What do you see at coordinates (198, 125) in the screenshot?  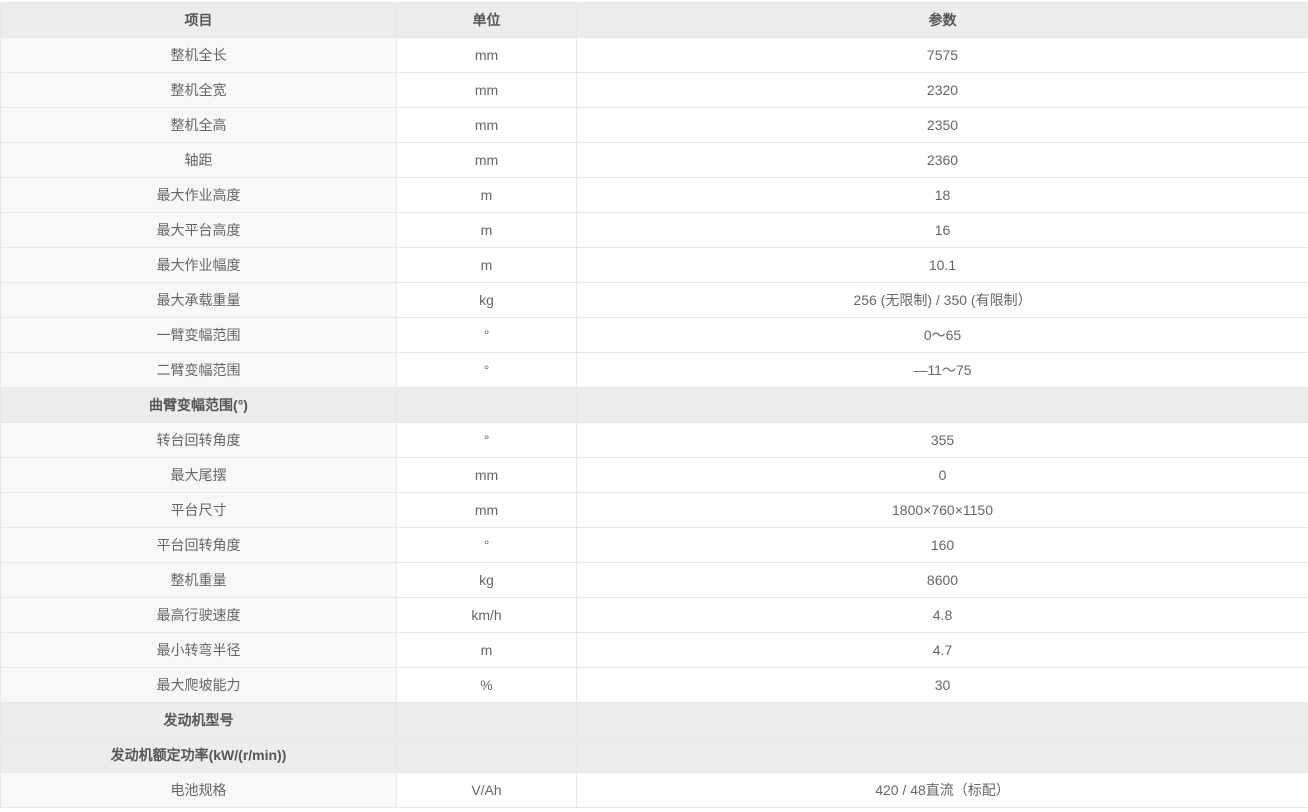 I see `cell-item: 整机全高` at bounding box center [198, 125].